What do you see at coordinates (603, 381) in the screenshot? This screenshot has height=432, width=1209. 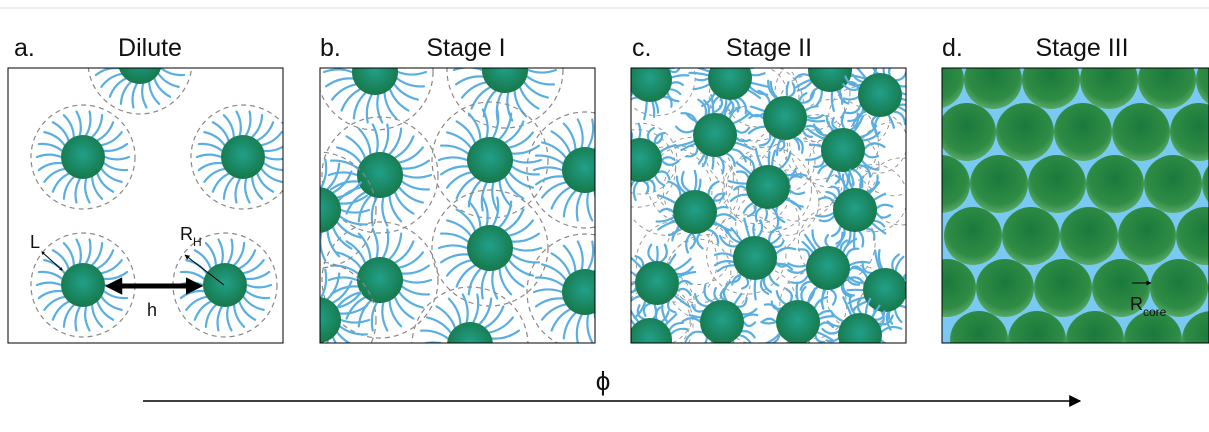 I see `phi-symbol: ϕ` at bounding box center [603, 381].